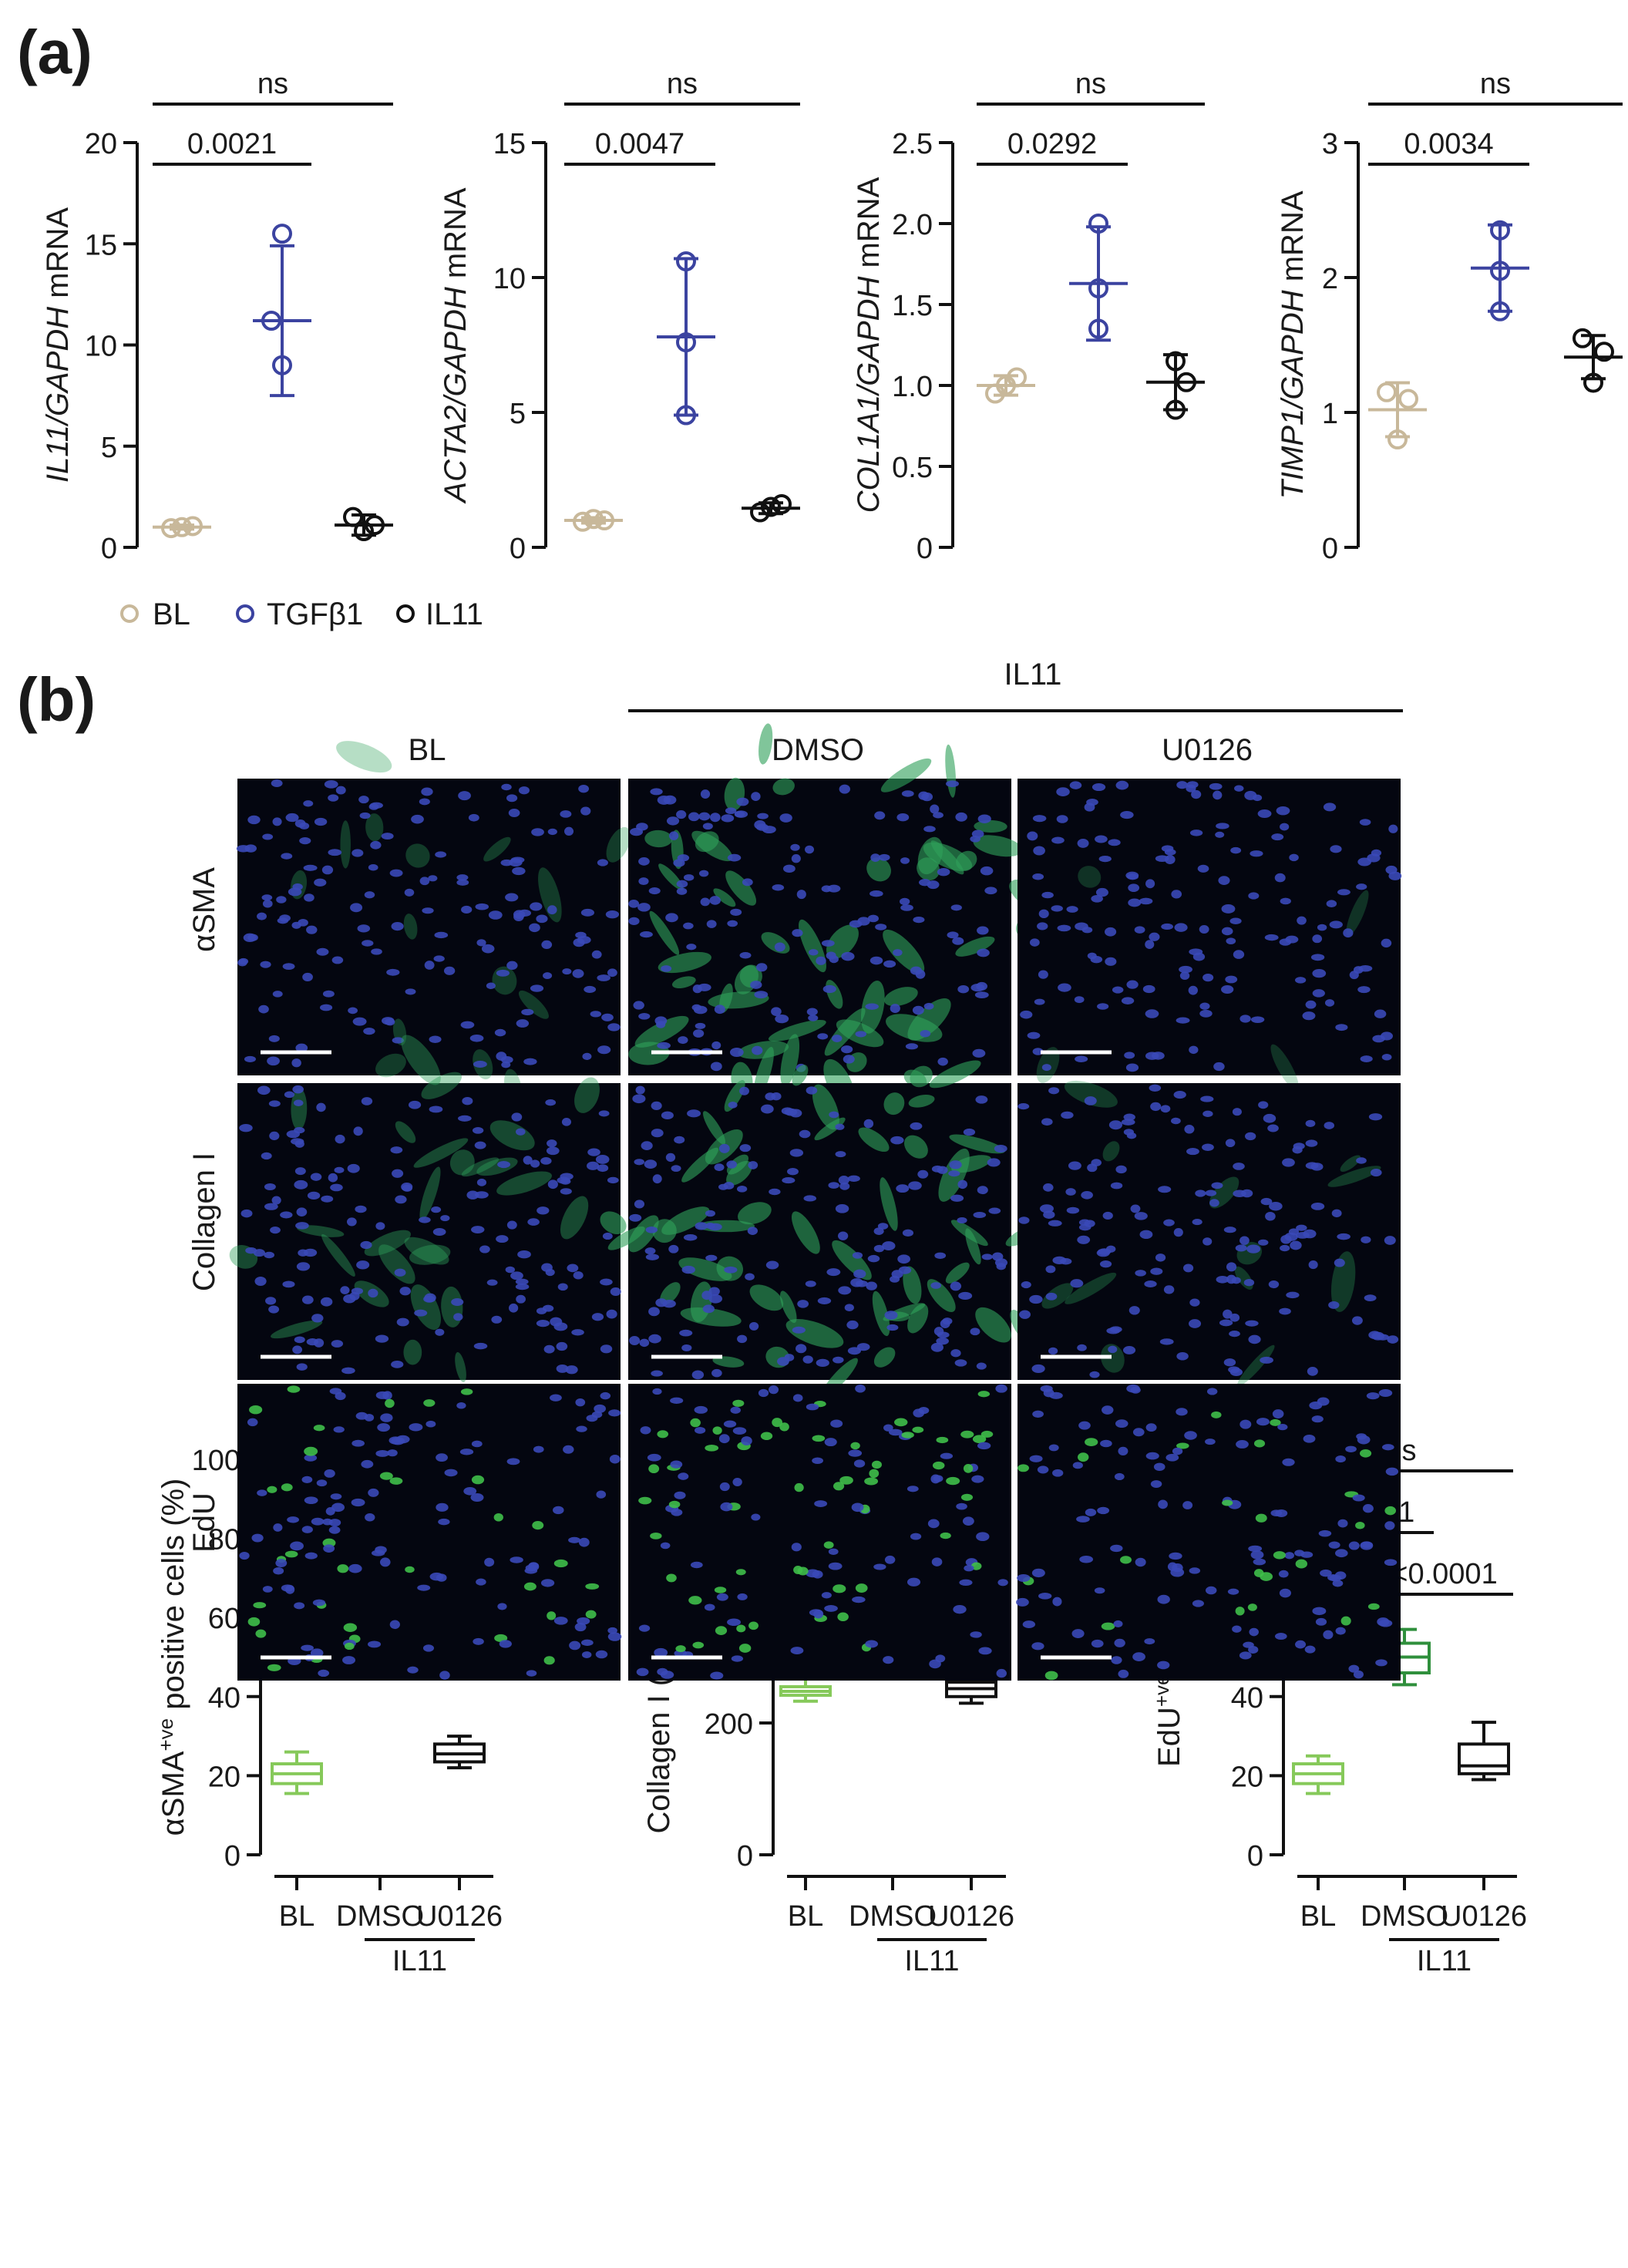  I want to click on y-tick-label: 60, so click(224, 1619).